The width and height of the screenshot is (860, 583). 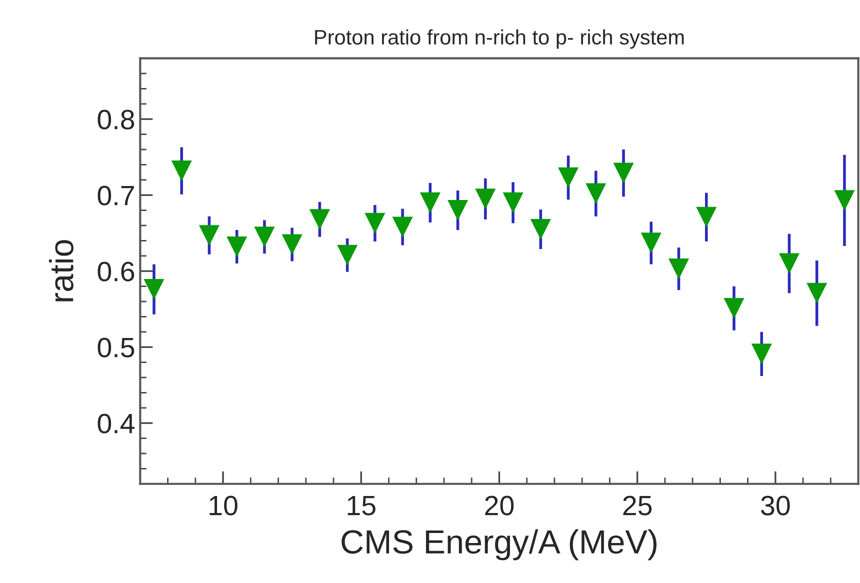 What do you see at coordinates (362, 506) in the screenshot?
I see `x-tick-label: 15` at bounding box center [362, 506].